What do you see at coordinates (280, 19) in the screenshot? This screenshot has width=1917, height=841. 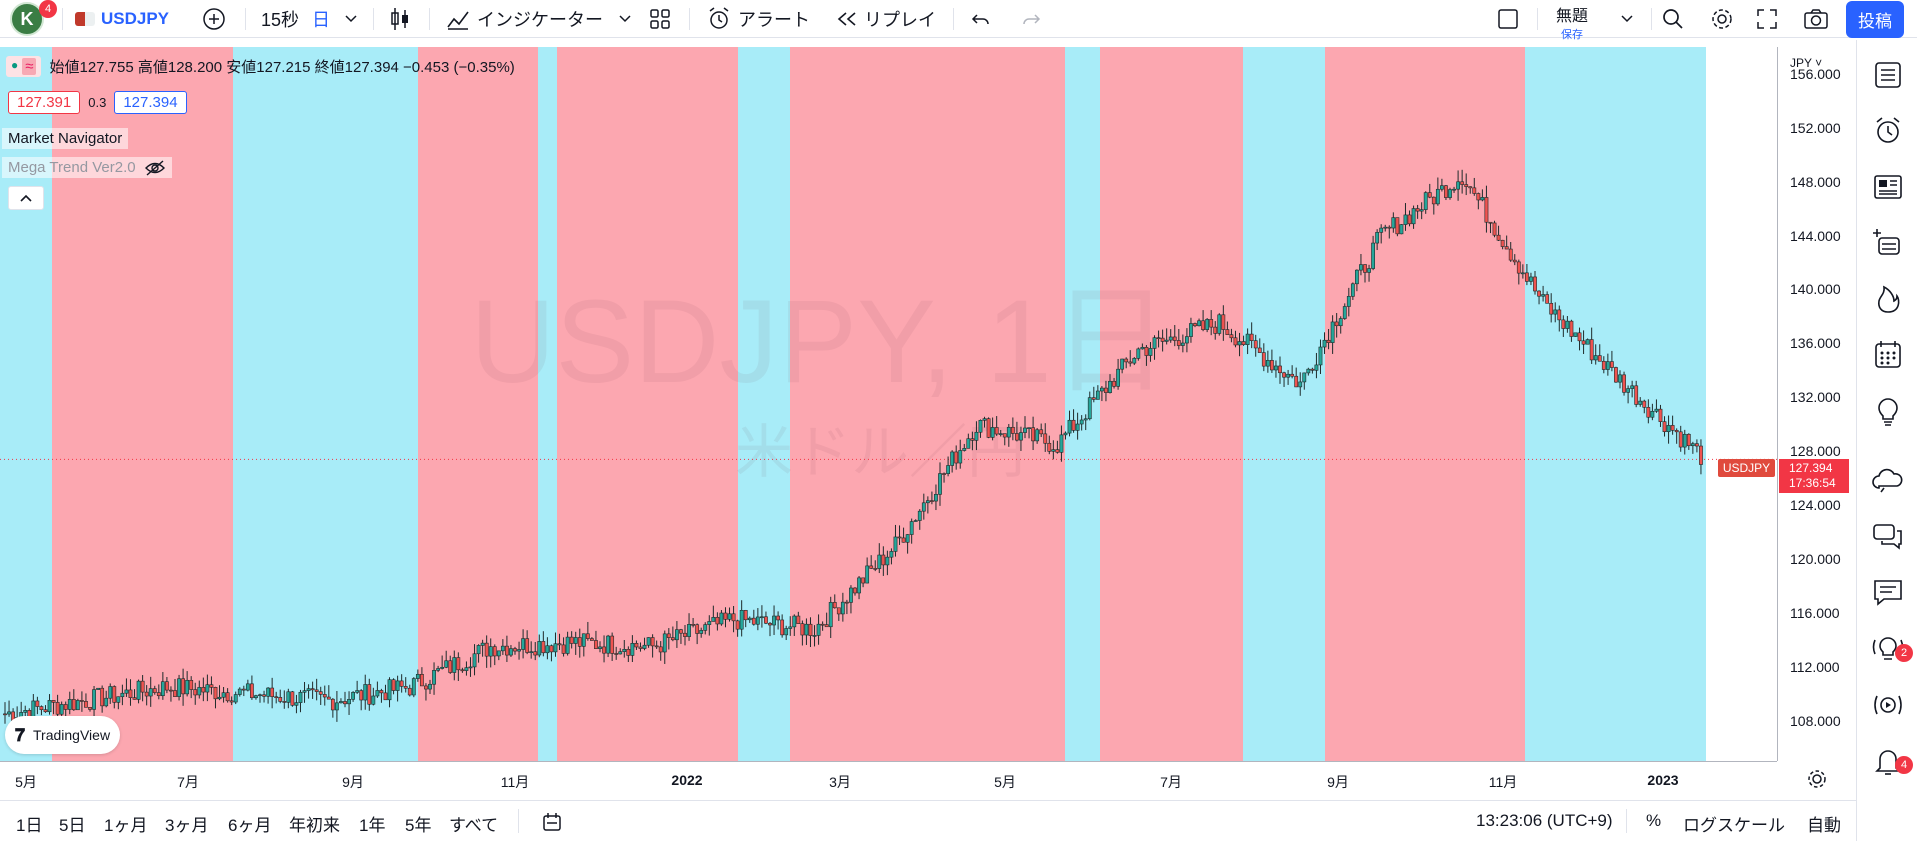 I see `interval-15s-button: 15秒` at bounding box center [280, 19].